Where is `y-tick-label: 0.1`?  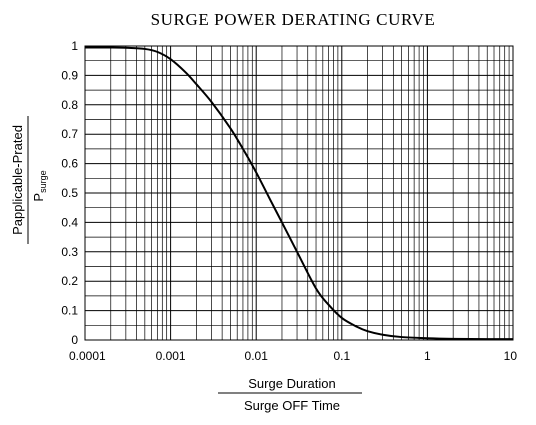 y-tick-label: 0.1 is located at coordinates (69, 311).